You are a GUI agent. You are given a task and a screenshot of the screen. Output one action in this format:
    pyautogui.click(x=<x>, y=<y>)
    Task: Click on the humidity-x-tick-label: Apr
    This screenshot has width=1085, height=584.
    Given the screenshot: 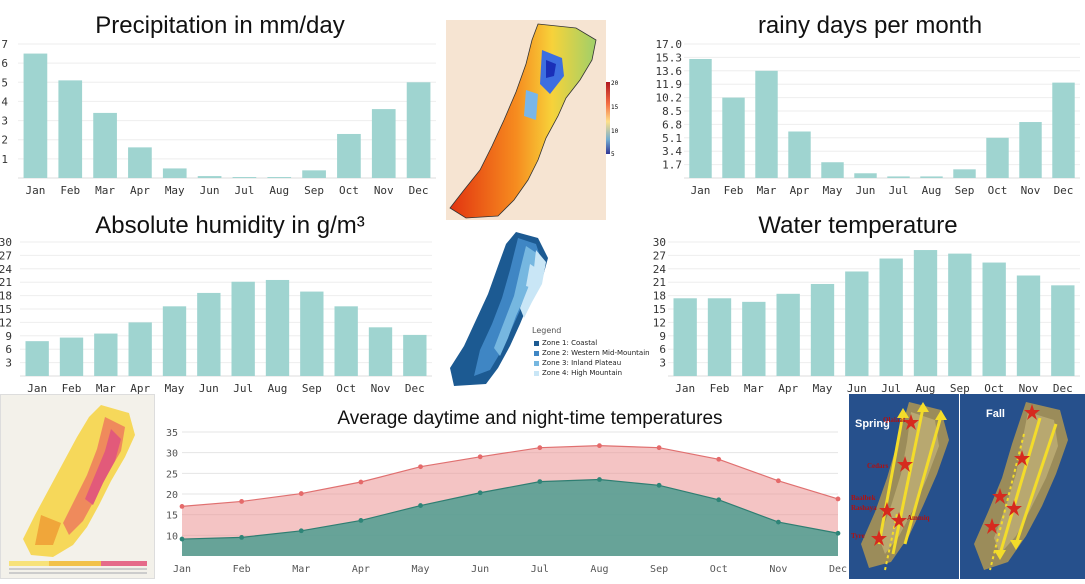 What is the action you would take?
    pyautogui.click(x=140, y=388)
    